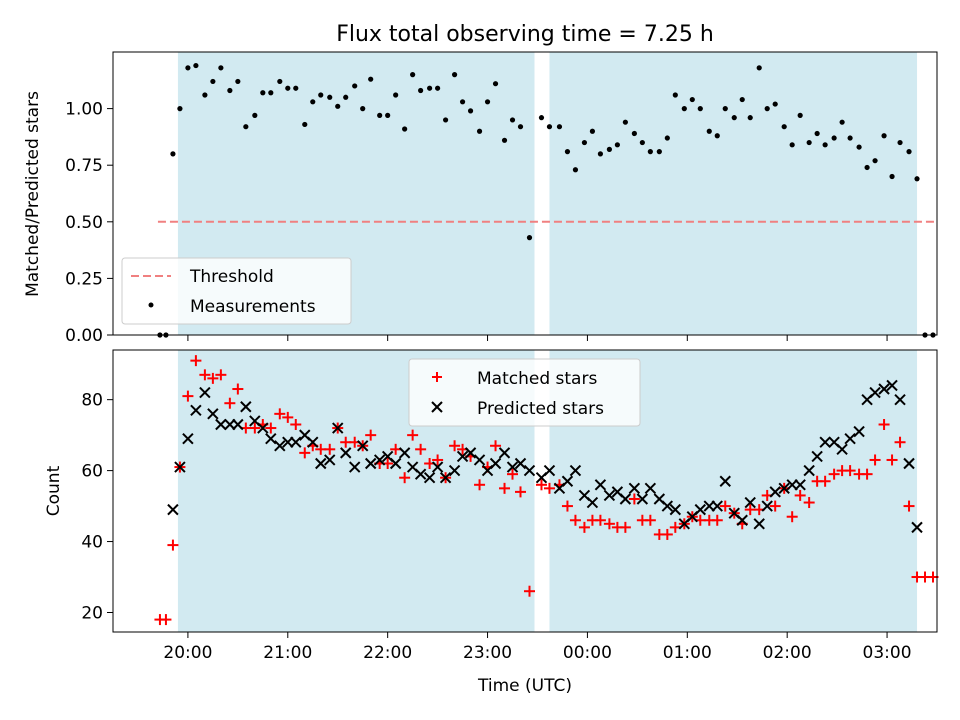 The width and height of the screenshot is (960, 720). Describe the element at coordinates (287, 653) in the screenshot. I see `x-tick-label: 21:00` at that location.